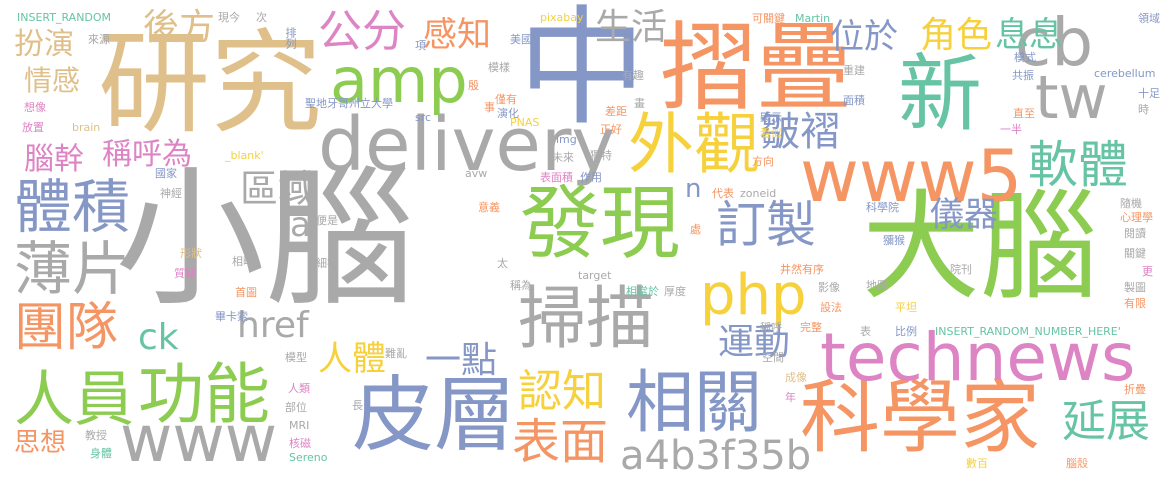 This screenshot has width=1175, height=482. Describe the element at coordinates (694, 144) in the screenshot. I see `word-waiguan: 外觀` at that location.